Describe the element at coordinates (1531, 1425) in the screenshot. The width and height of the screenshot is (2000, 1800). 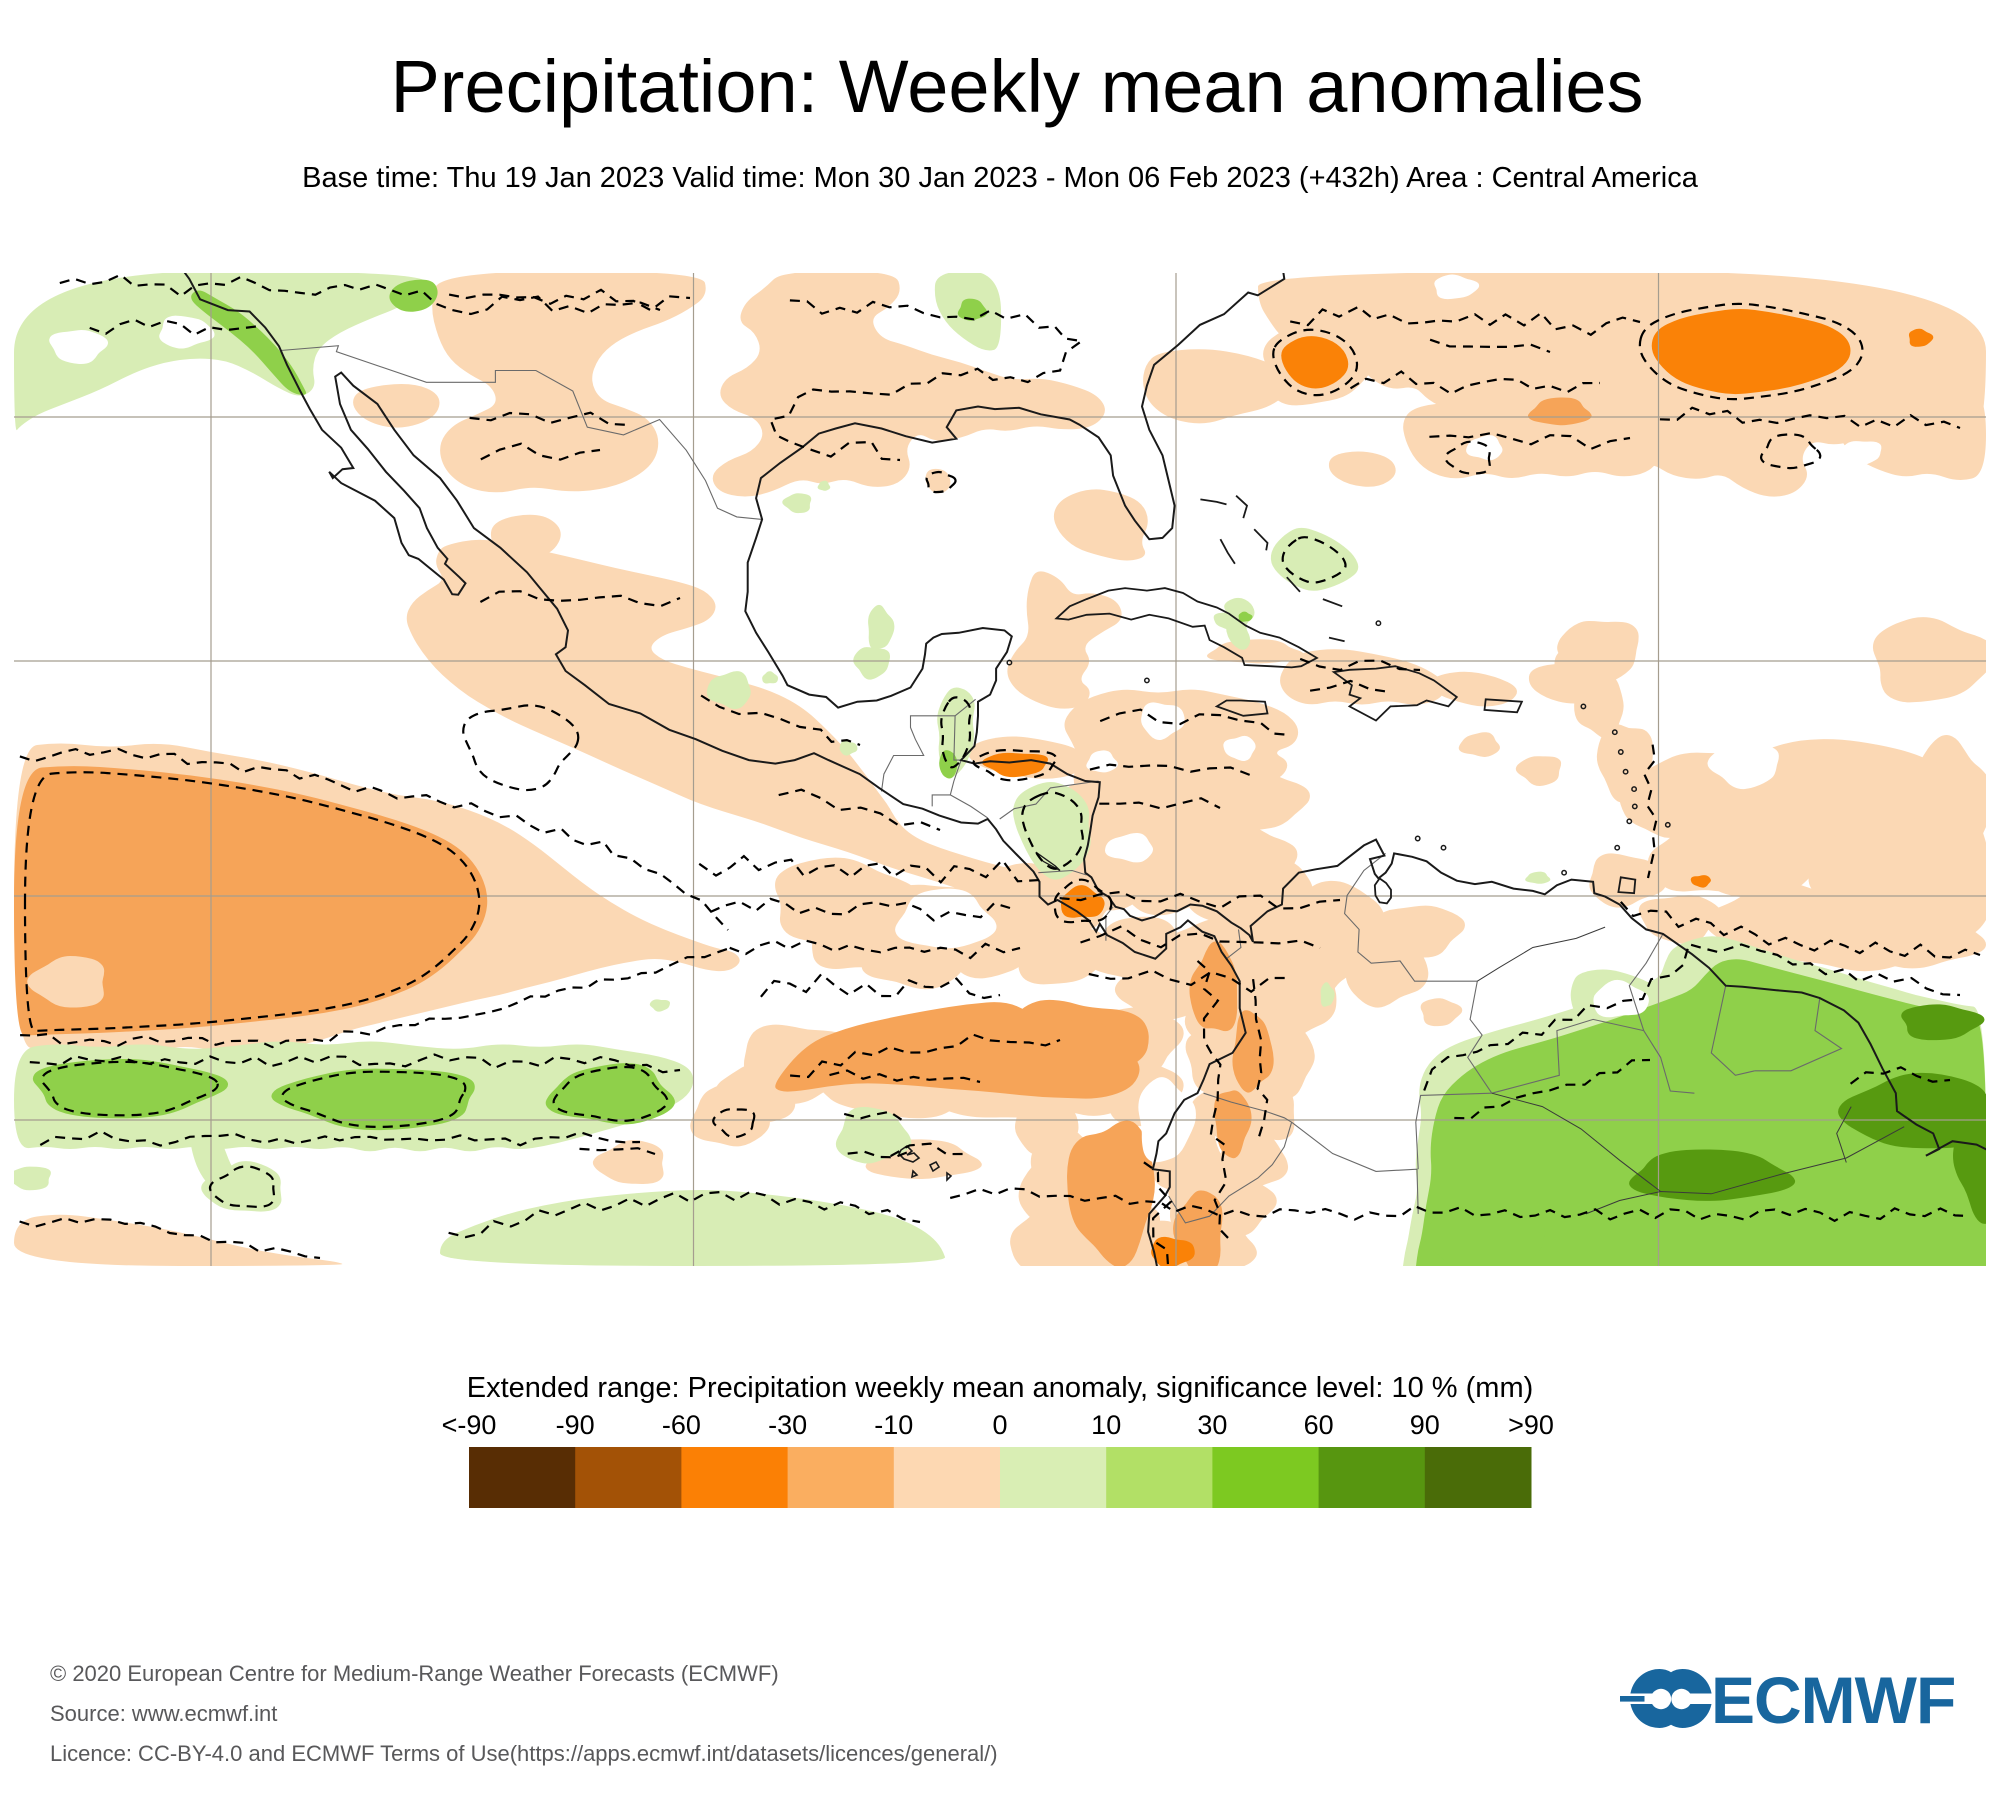
I see `svg-text: >90` at that location.